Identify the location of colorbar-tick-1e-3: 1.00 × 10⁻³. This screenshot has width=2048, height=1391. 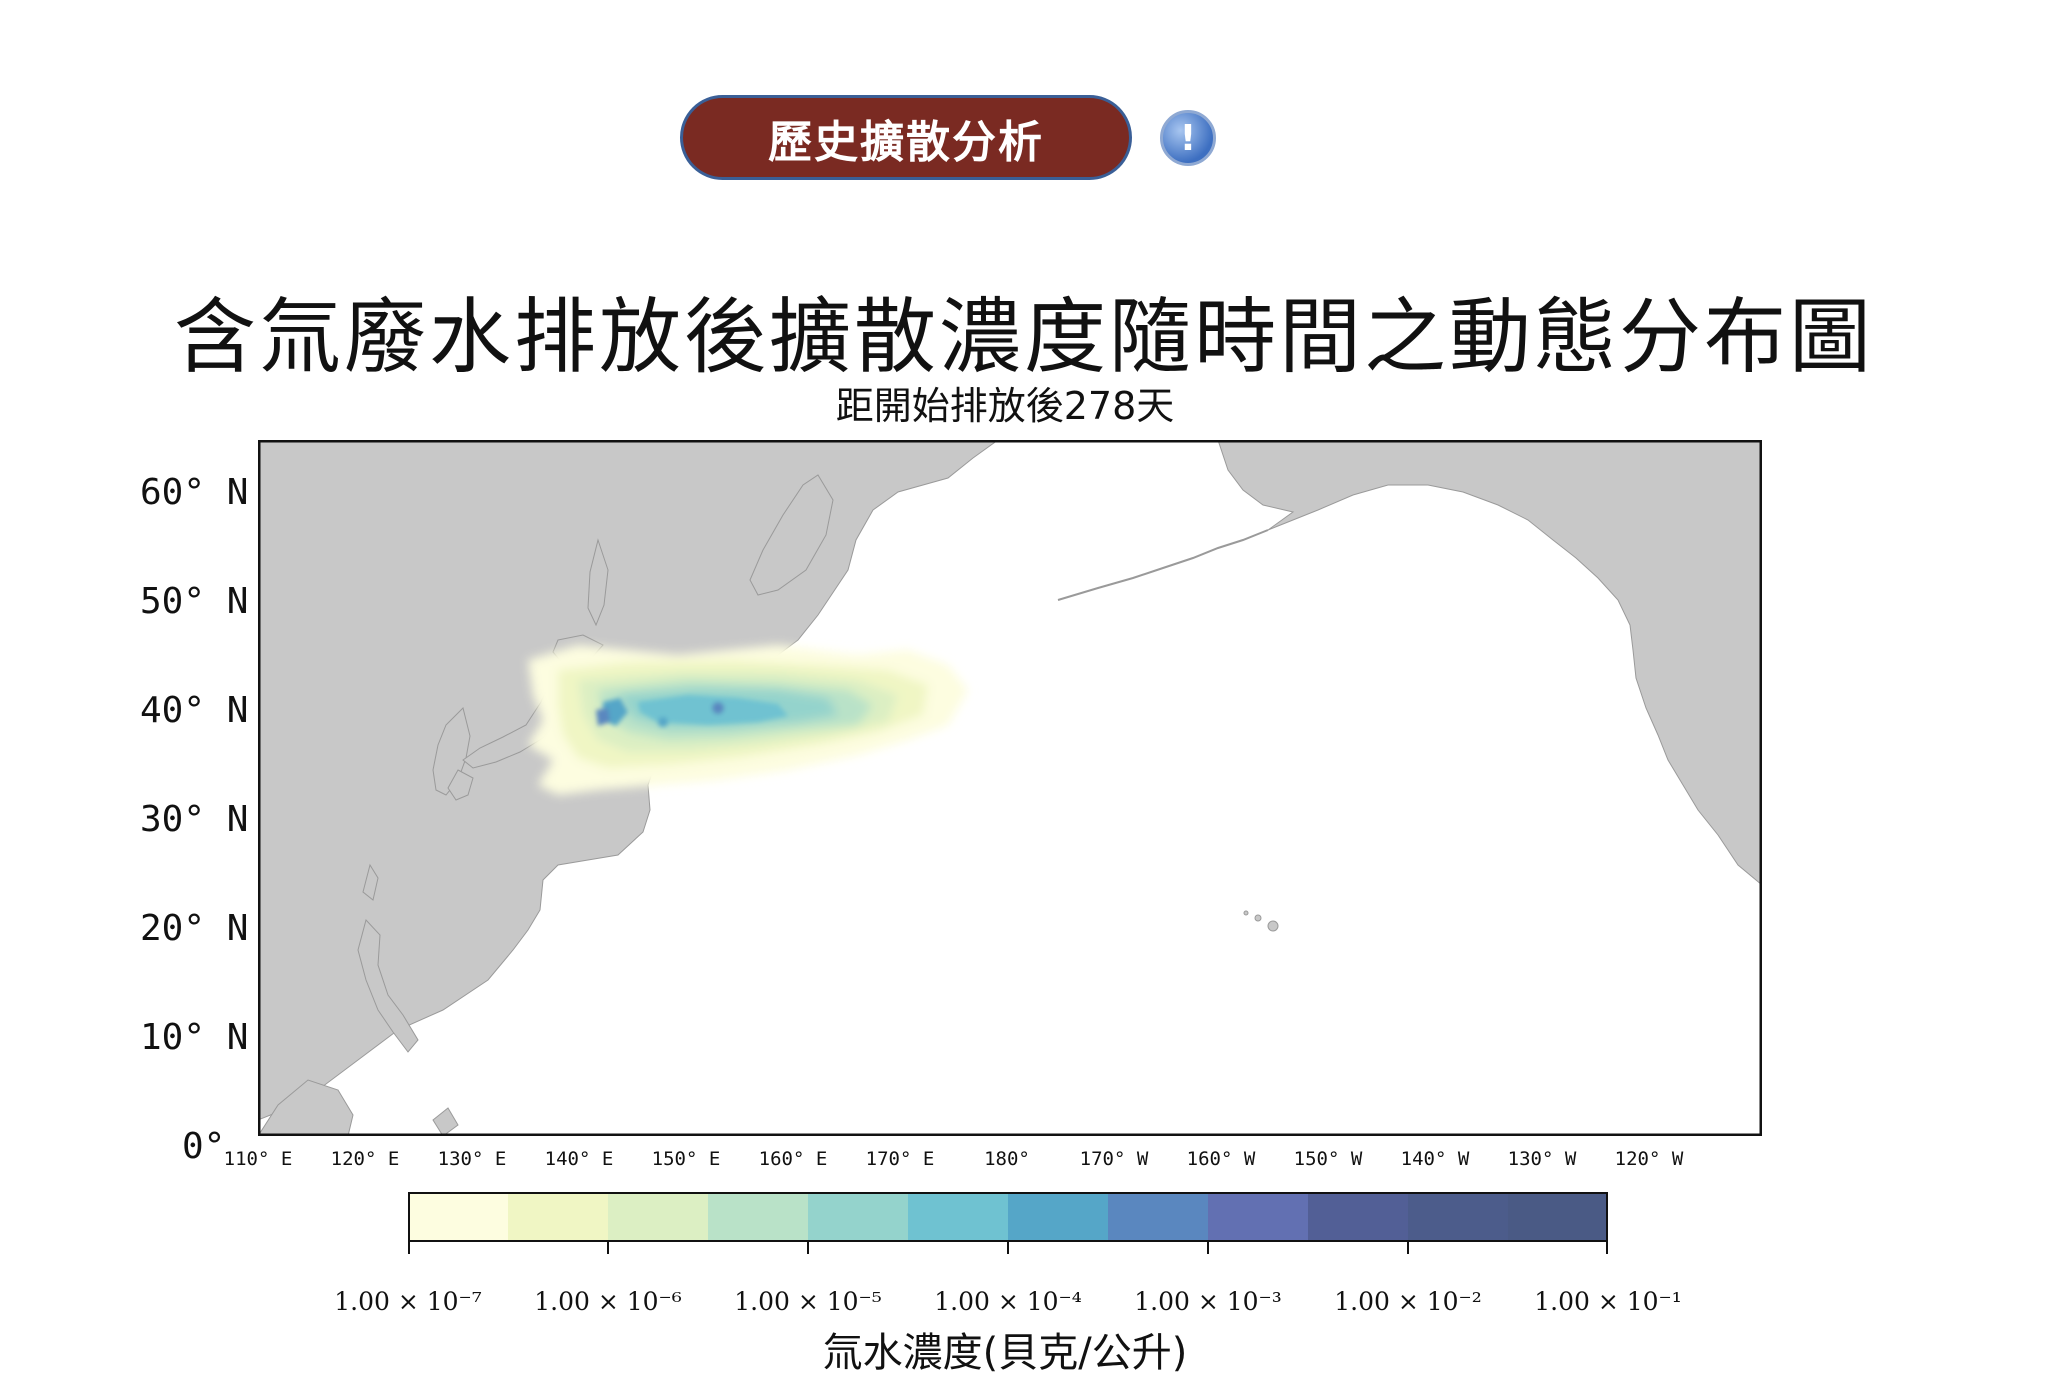
(1208, 1301).